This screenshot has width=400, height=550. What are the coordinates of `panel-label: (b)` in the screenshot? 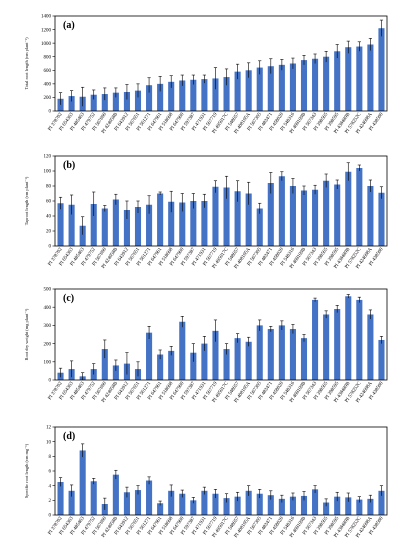 It's located at (69, 165).